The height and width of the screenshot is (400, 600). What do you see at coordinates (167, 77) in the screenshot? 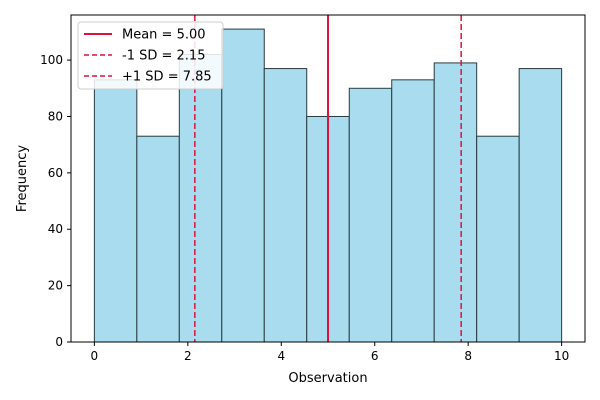
I see `legend-label: +1 SD = 7.85` at bounding box center [167, 77].